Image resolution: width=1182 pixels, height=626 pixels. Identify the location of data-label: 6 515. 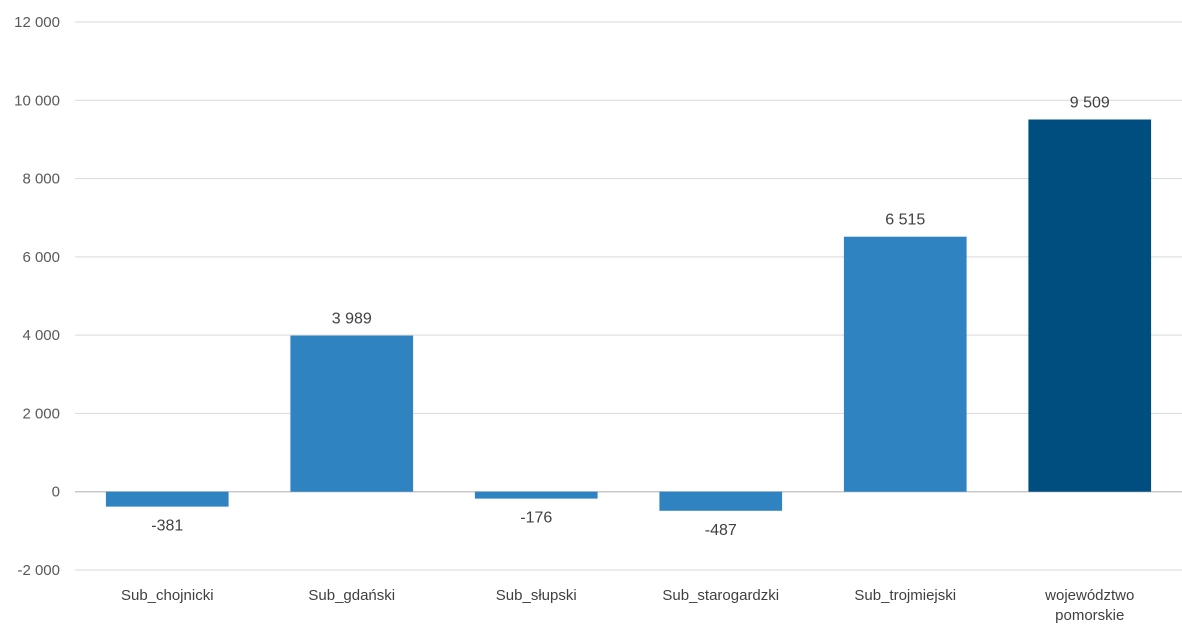
(905, 220).